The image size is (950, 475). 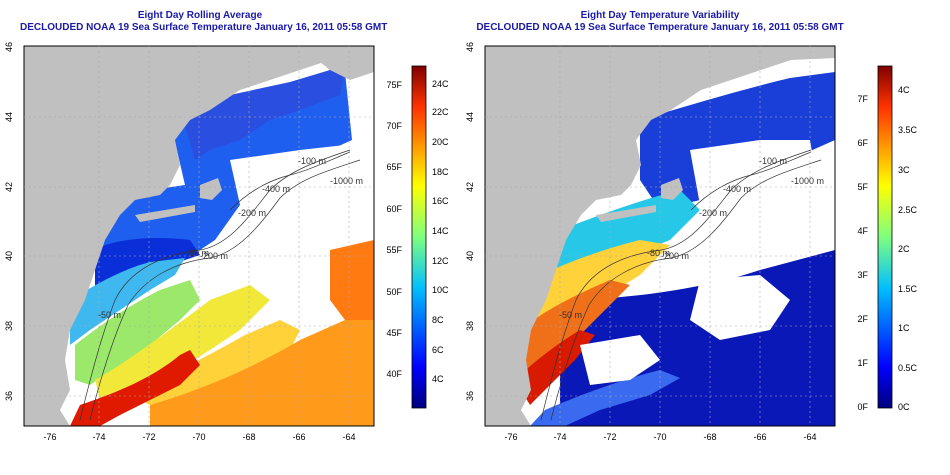 I want to click on left-y-tick: 36, so click(x=9, y=396).